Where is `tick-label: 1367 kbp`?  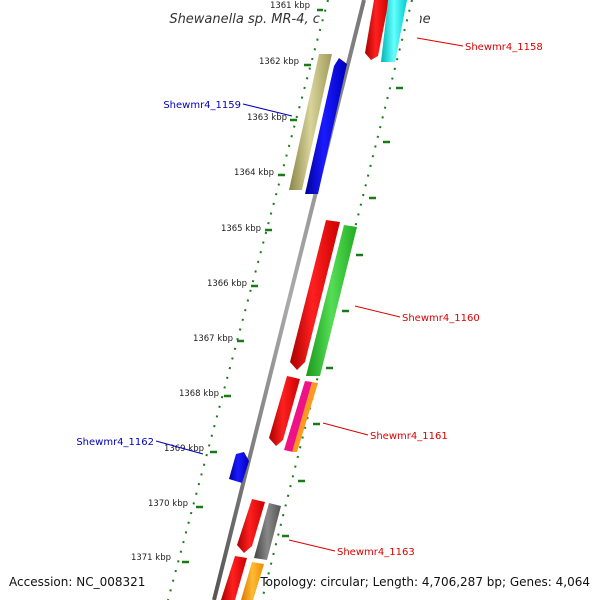 tick-label: 1367 kbp is located at coordinates (213, 339).